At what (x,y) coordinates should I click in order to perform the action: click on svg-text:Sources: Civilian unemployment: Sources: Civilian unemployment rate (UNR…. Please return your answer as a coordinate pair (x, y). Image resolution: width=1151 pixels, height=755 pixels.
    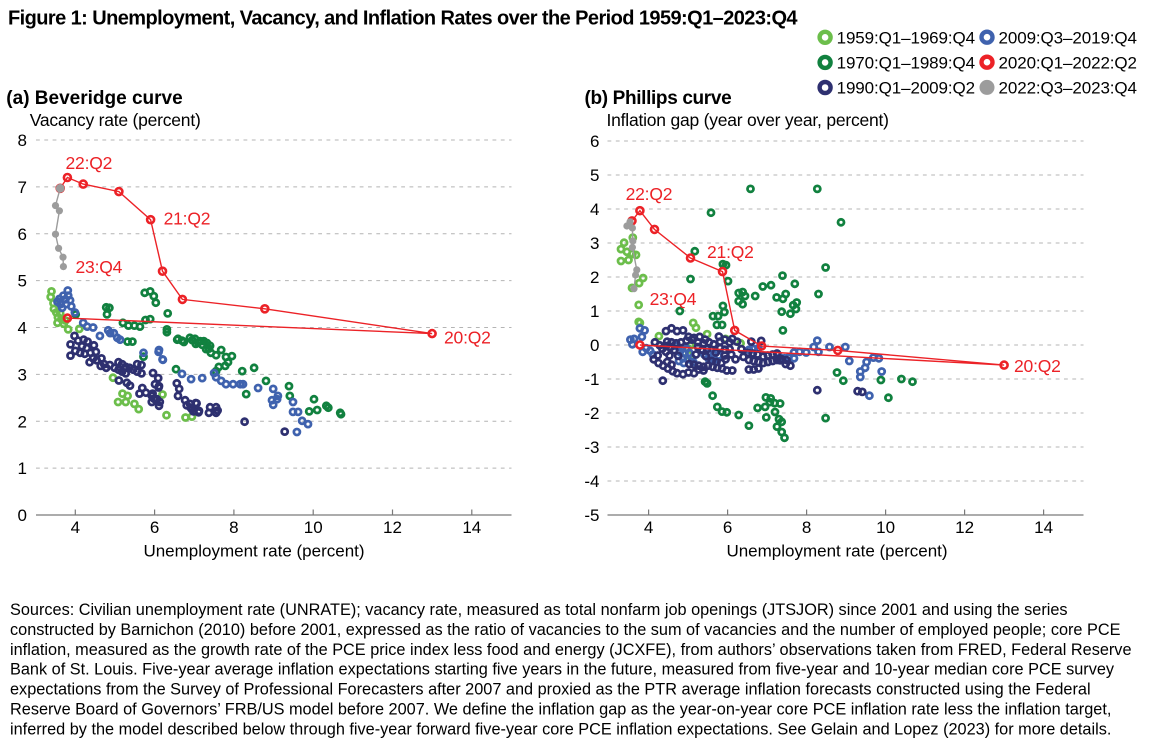
    Looking at the image, I should click on (539, 610).